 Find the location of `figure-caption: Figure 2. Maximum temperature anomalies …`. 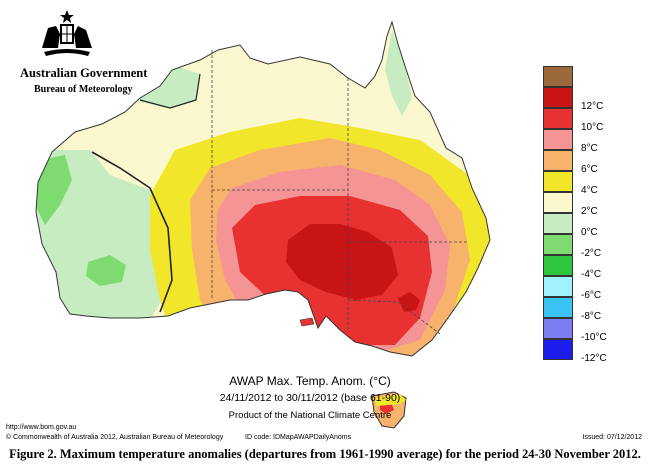

figure-caption: Figure 2. Maximum temperature anomalies … is located at coordinates (325, 454).